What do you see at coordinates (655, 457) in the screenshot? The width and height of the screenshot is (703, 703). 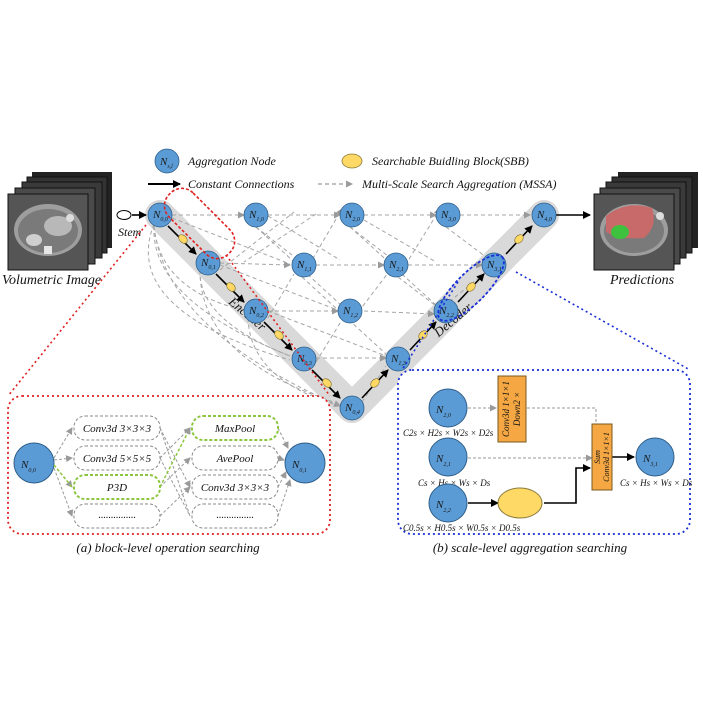 I see `panel-b-output-node: N3,1` at bounding box center [655, 457].